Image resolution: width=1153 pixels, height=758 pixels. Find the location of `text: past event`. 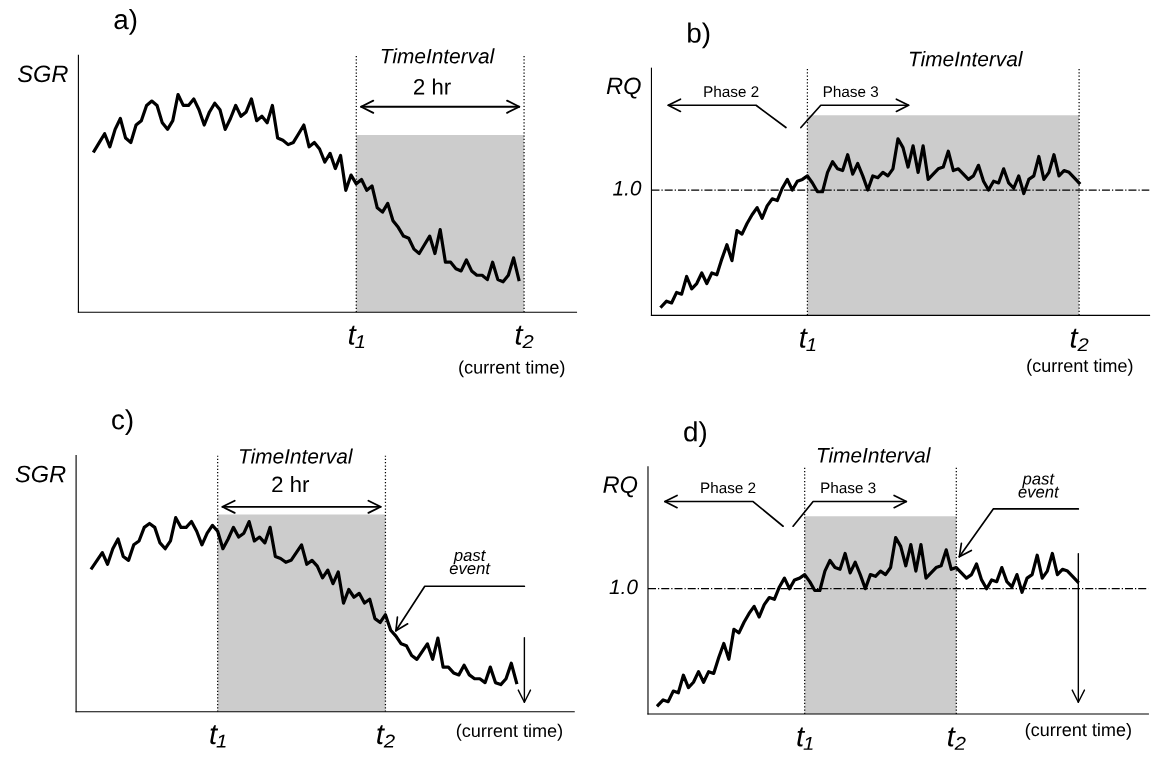

text: past event is located at coordinates (1039, 485).